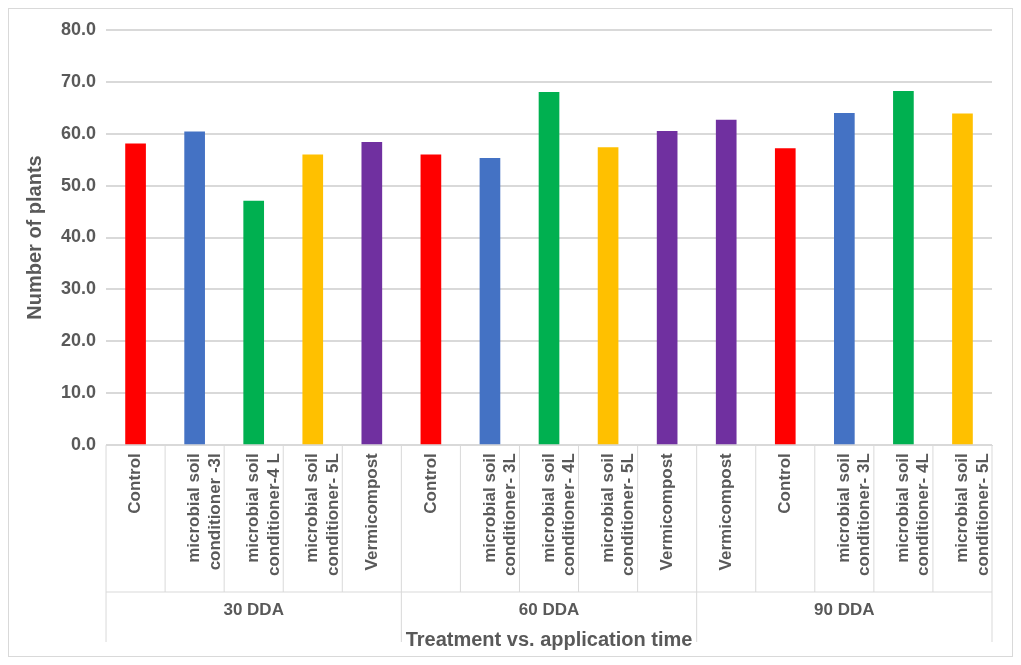  Describe the element at coordinates (84, 444) in the screenshot. I see `y-tick-label: 0.0` at that location.